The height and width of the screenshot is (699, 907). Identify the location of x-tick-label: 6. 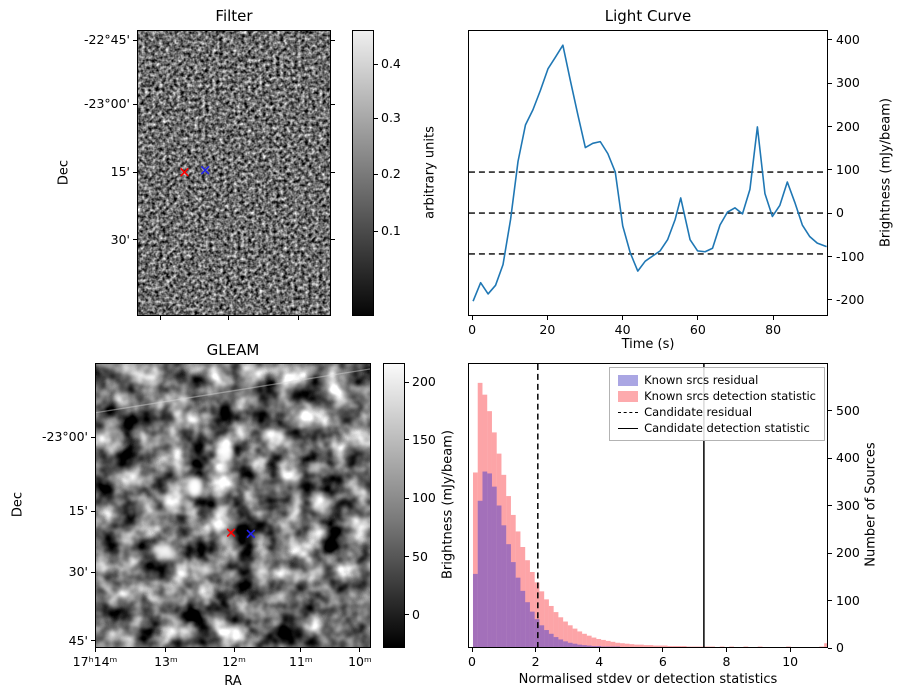
(662, 661).